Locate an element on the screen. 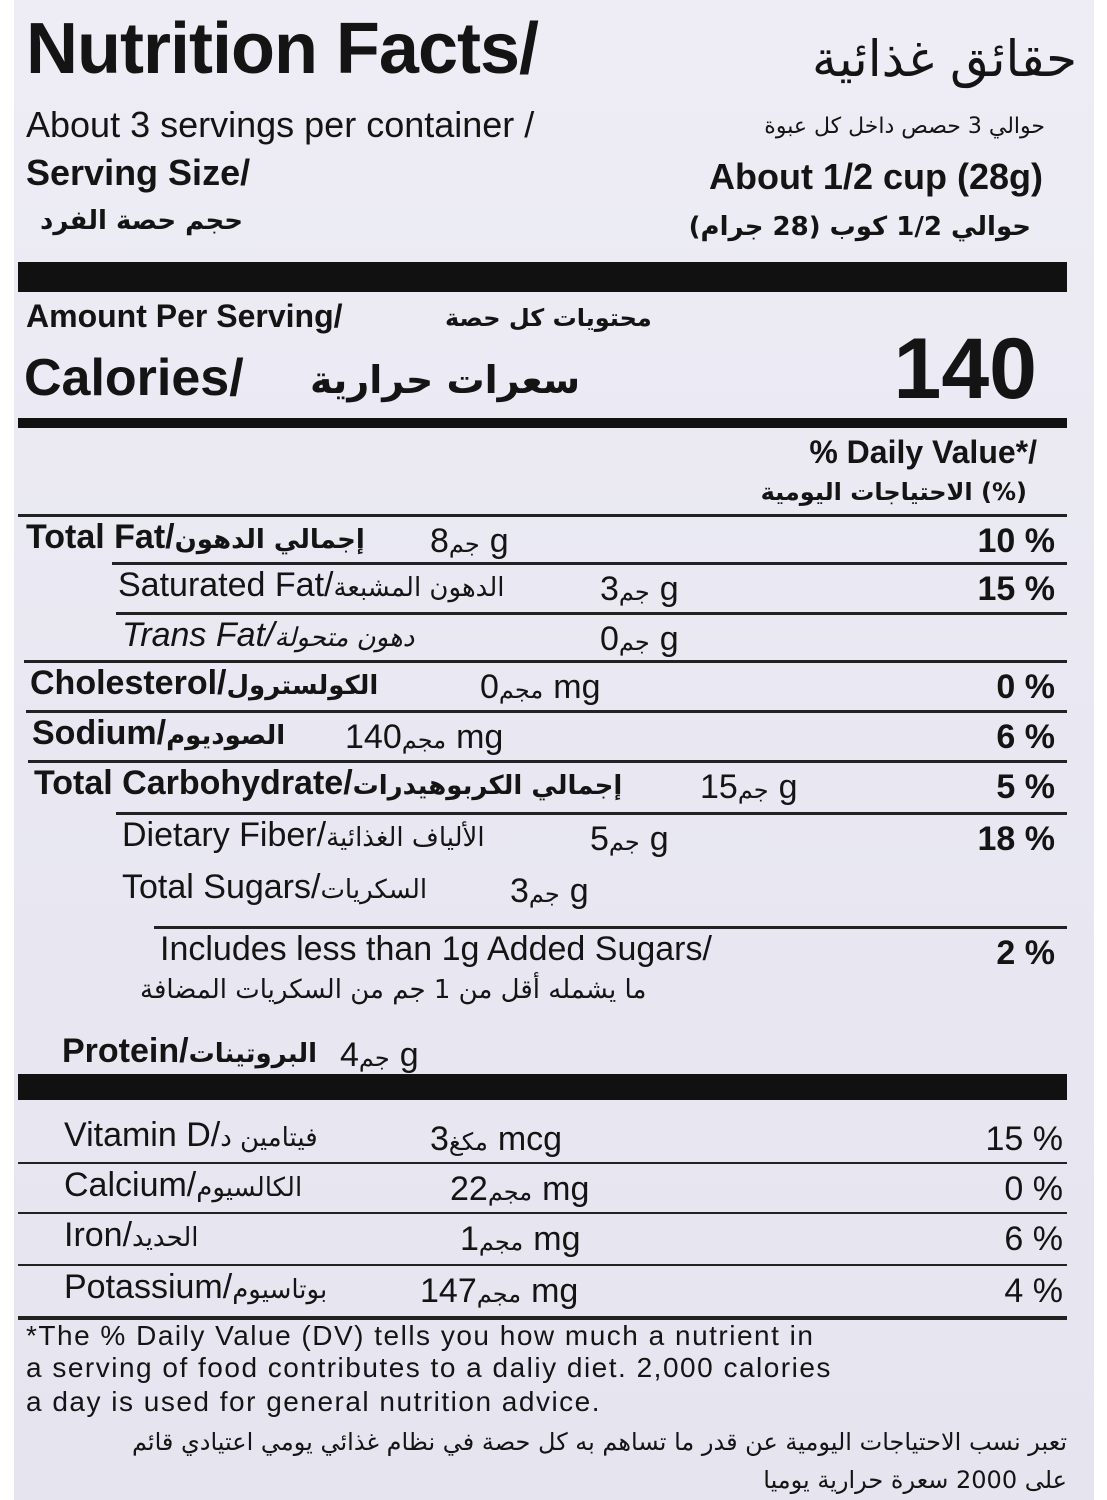  nutrient-amount: جم8g is located at coordinates (469, 541).